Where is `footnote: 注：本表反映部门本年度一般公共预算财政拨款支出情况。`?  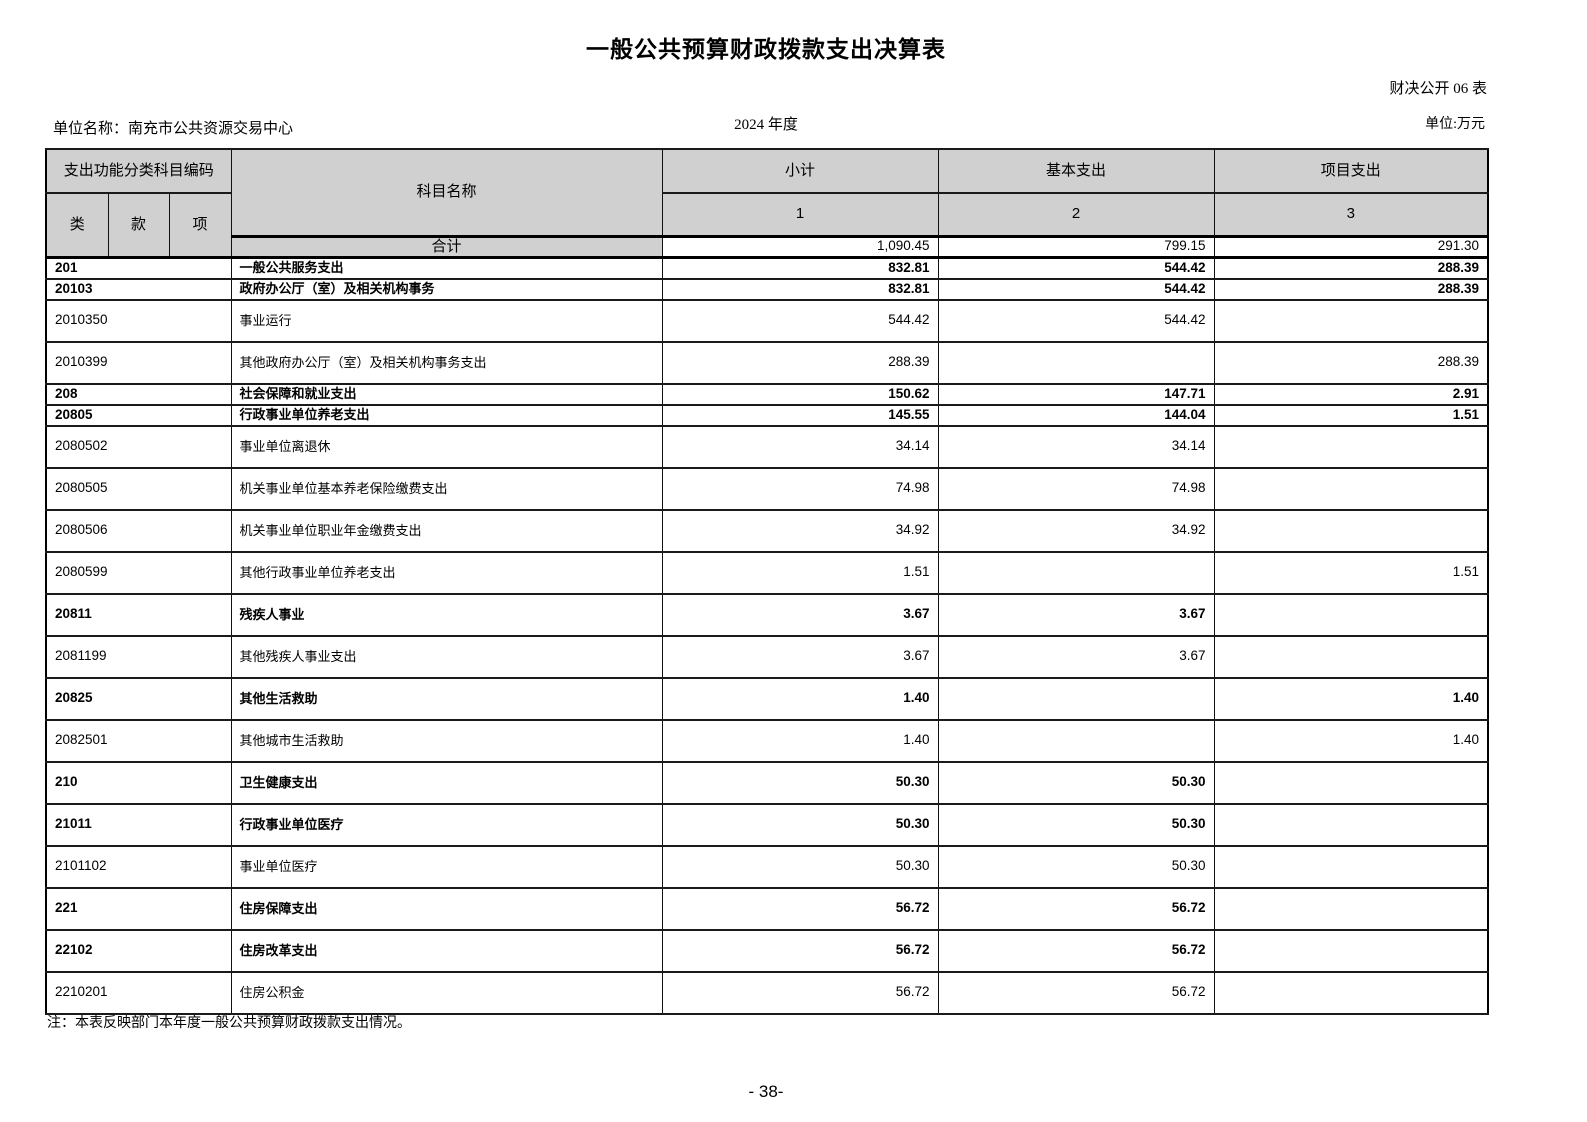 footnote: 注：本表反映部门本年度一般公共预算财政拨款支出情况。 is located at coordinates (229, 1023).